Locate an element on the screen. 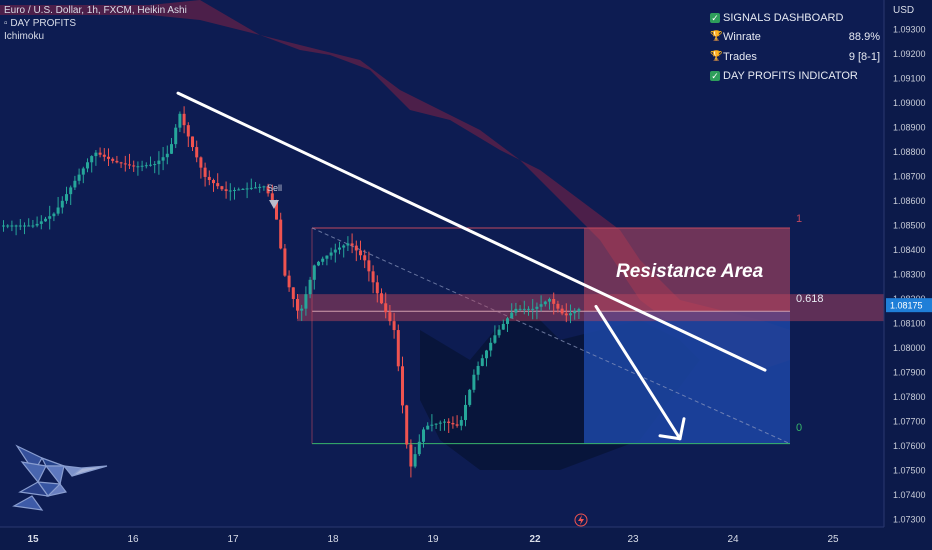  y-tick-label: 1.07700 is located at coordinates (909, 422).